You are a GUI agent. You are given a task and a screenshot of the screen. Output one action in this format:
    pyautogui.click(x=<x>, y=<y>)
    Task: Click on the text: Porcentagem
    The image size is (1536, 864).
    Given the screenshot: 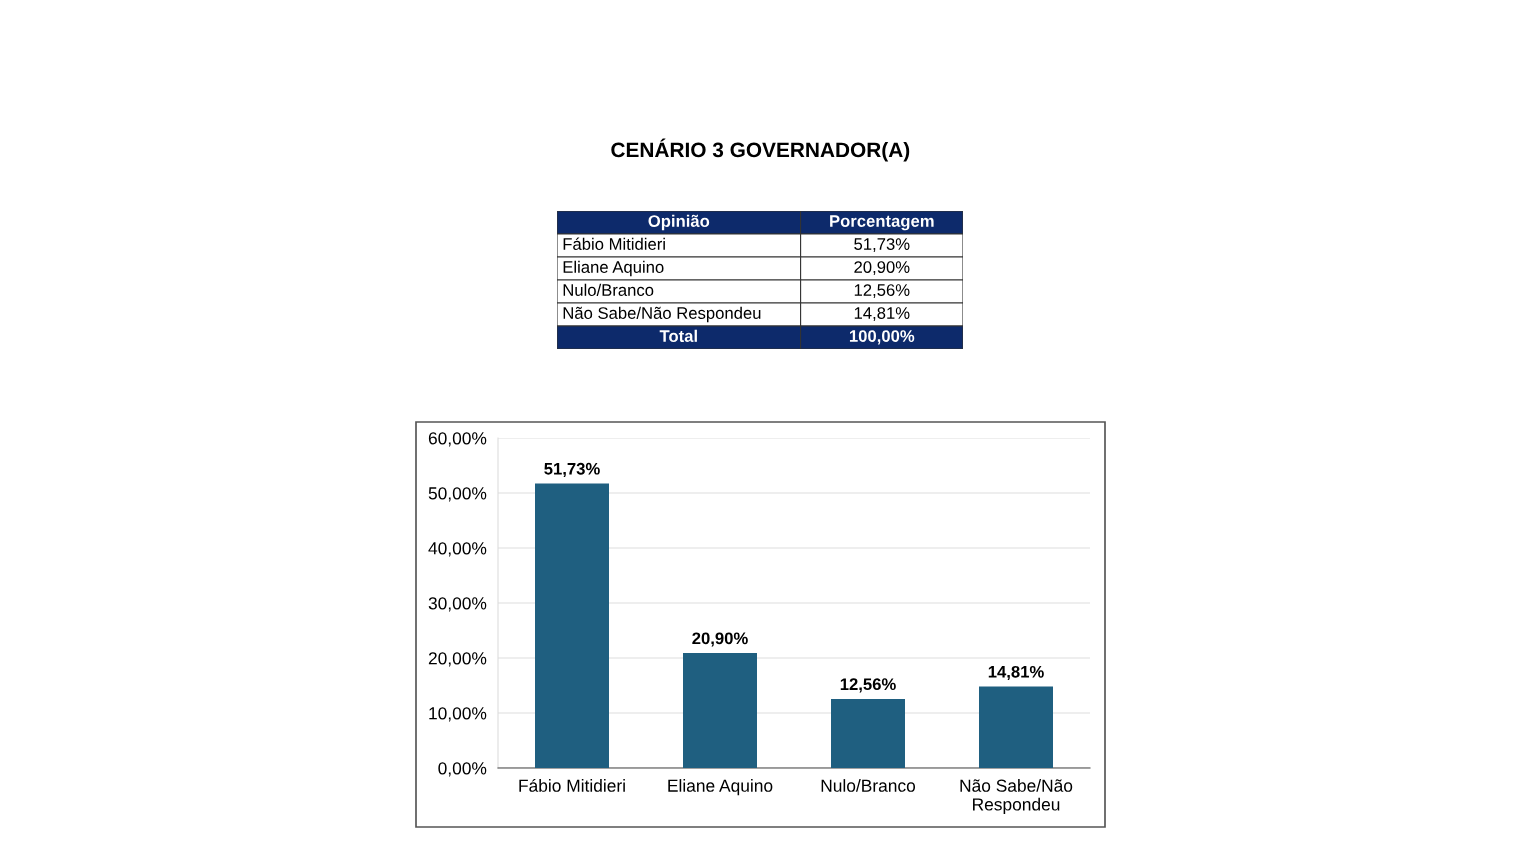 What is the action you would take?
    pyautogui.click(x=882, y=223)
    